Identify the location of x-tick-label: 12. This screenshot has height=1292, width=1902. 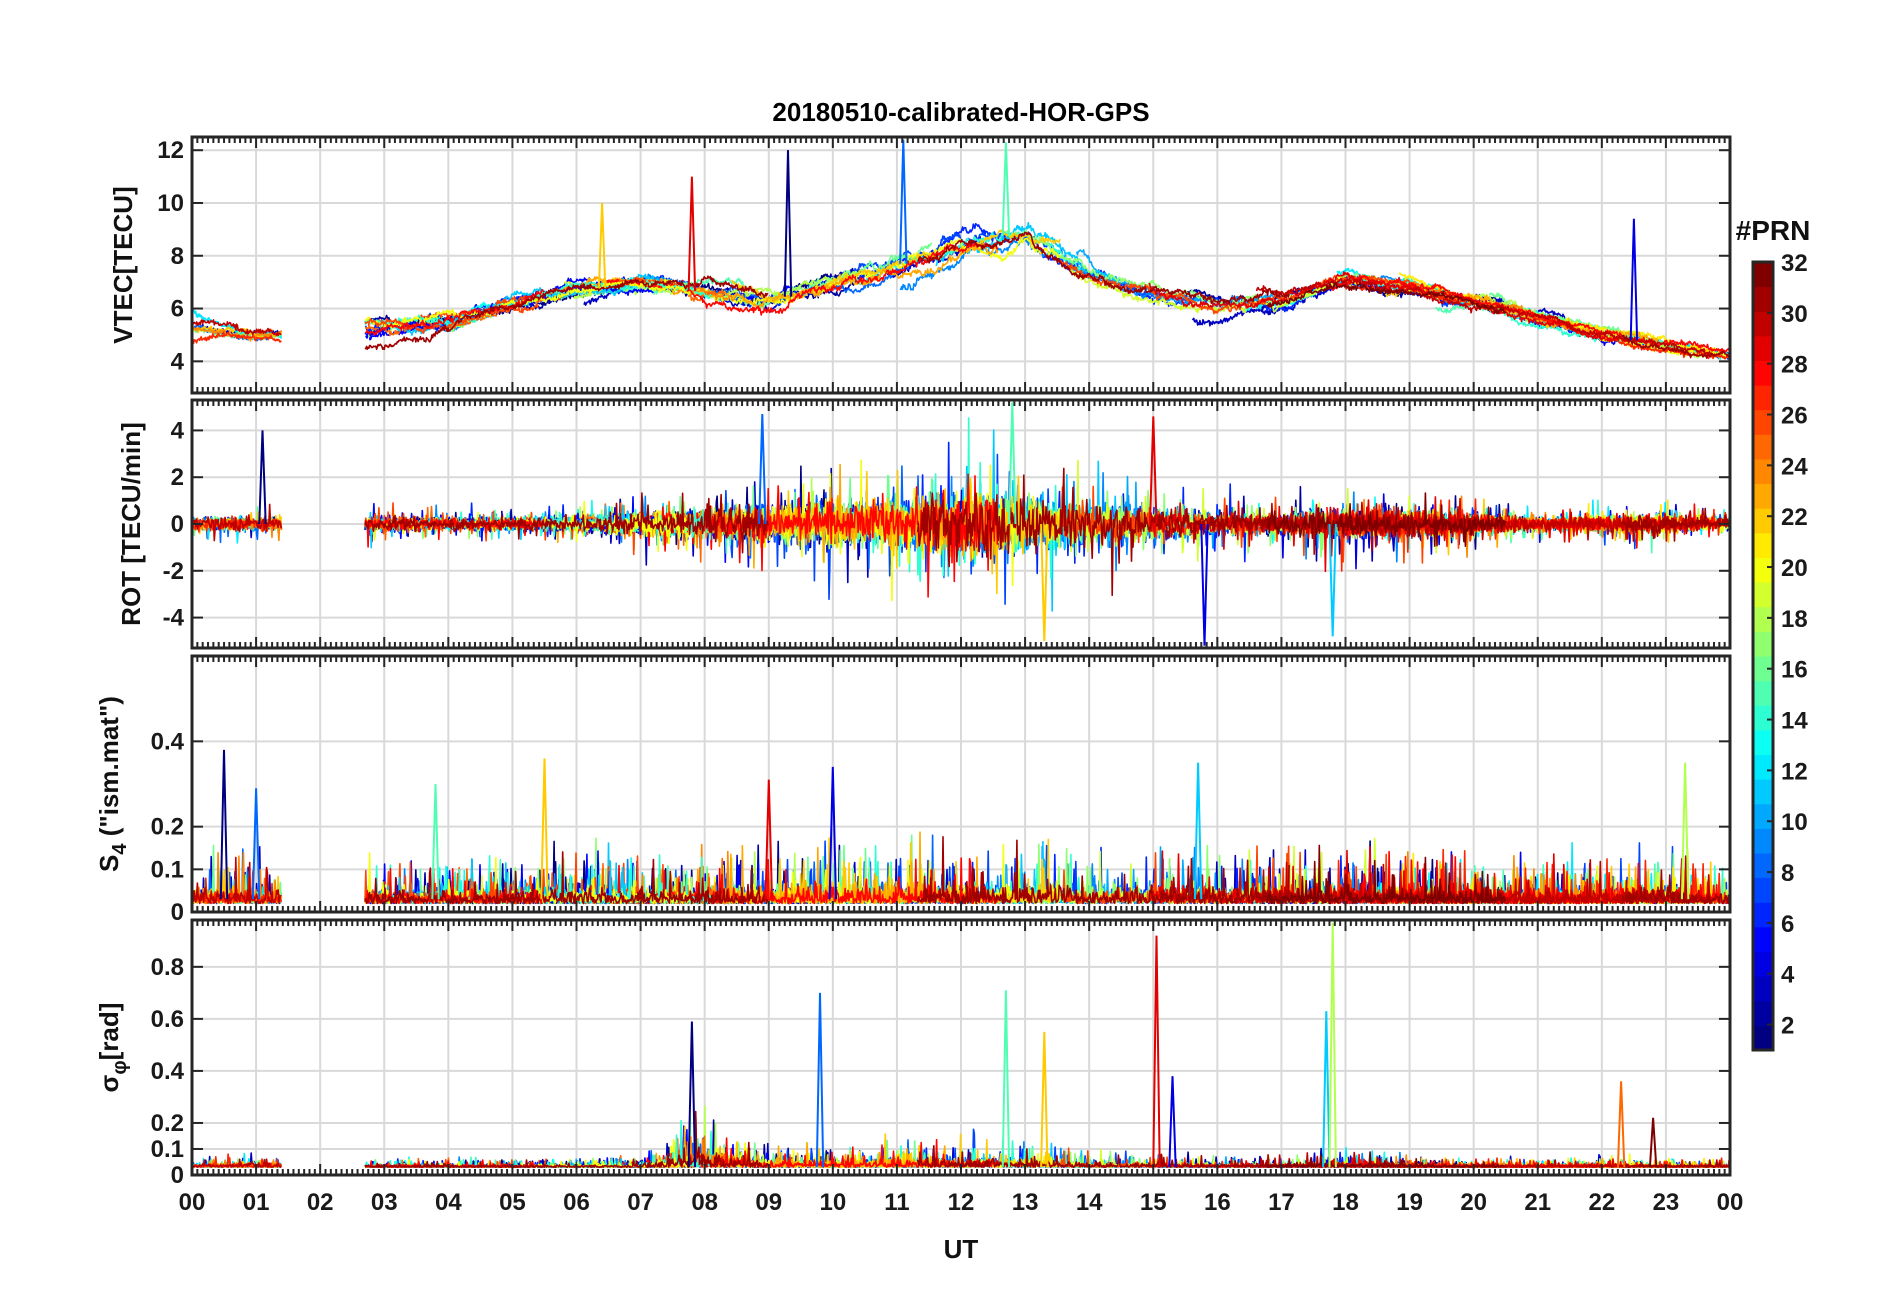
(961, 1202).